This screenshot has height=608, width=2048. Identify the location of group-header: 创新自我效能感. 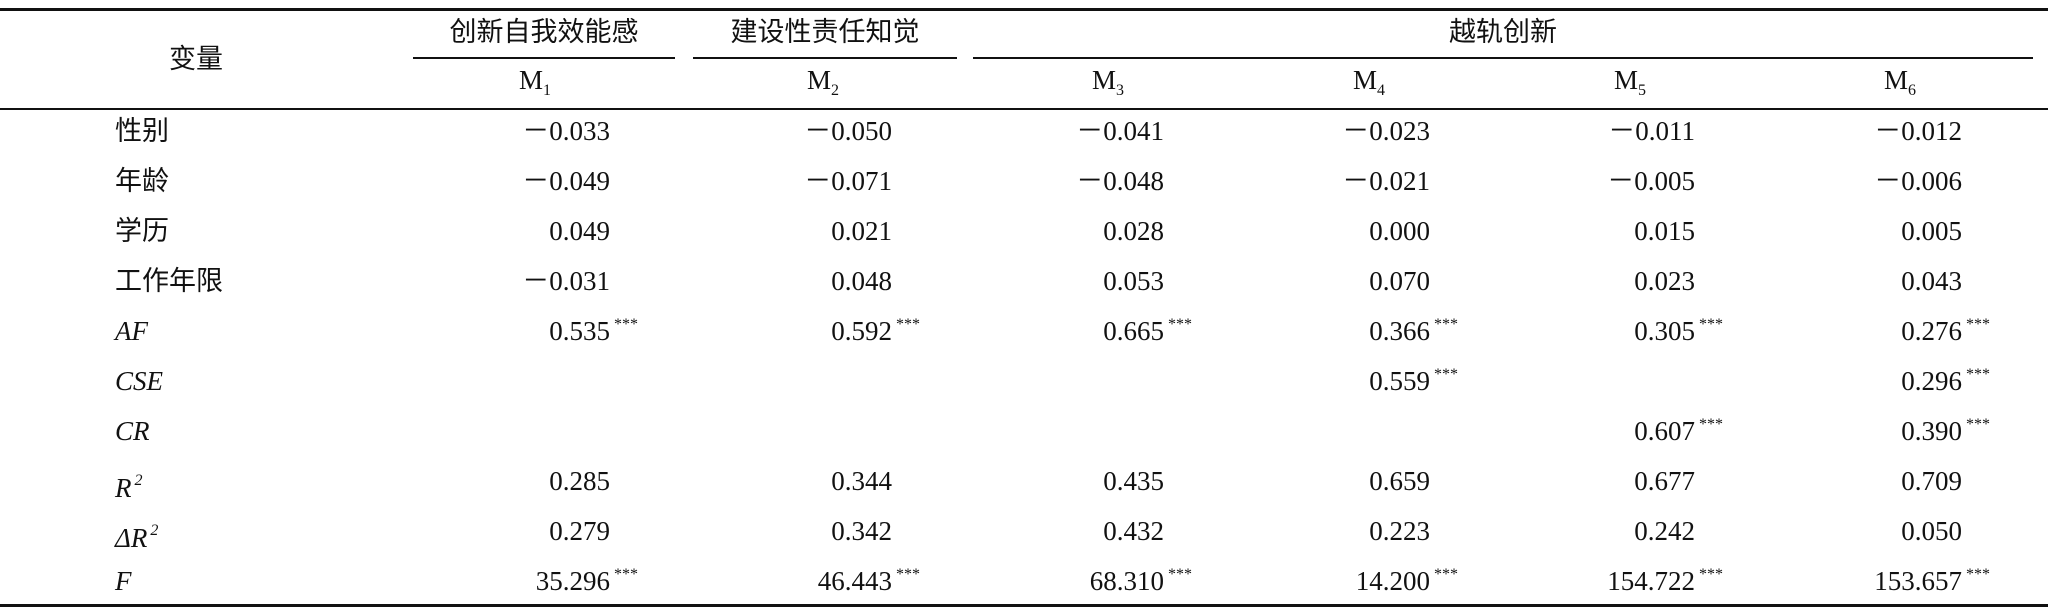
(544, 32).